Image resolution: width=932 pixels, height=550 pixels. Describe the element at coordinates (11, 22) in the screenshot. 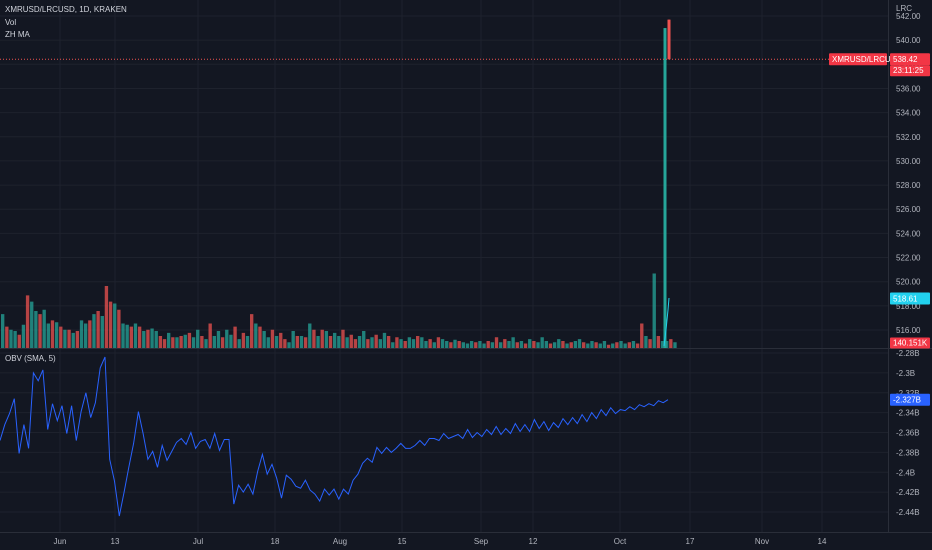

I see `vol-legend: Vol` at that location.